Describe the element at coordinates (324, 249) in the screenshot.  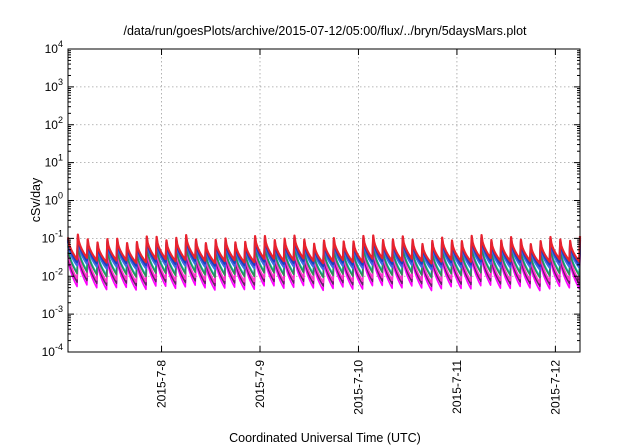
I see `series-line` at that location.